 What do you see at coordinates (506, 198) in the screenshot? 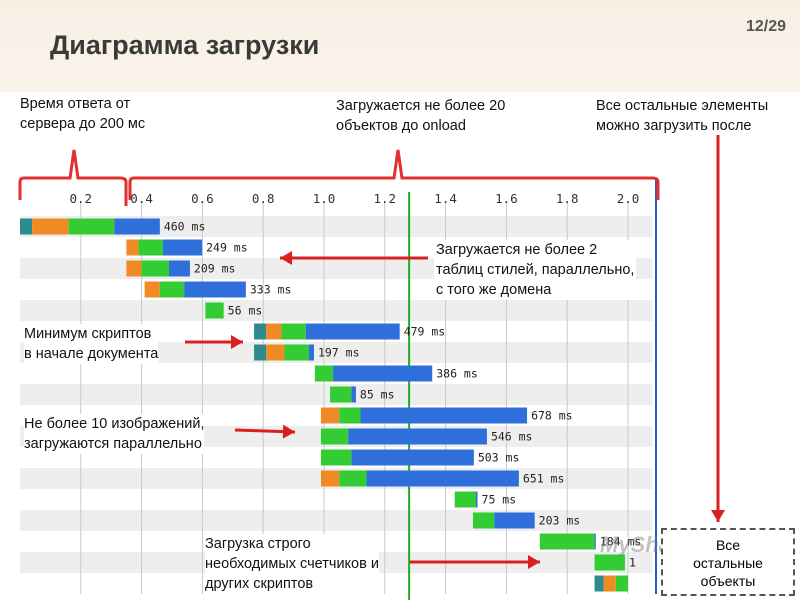
I see `x-tick-label: 1.6` at bounding box center [506, 198].